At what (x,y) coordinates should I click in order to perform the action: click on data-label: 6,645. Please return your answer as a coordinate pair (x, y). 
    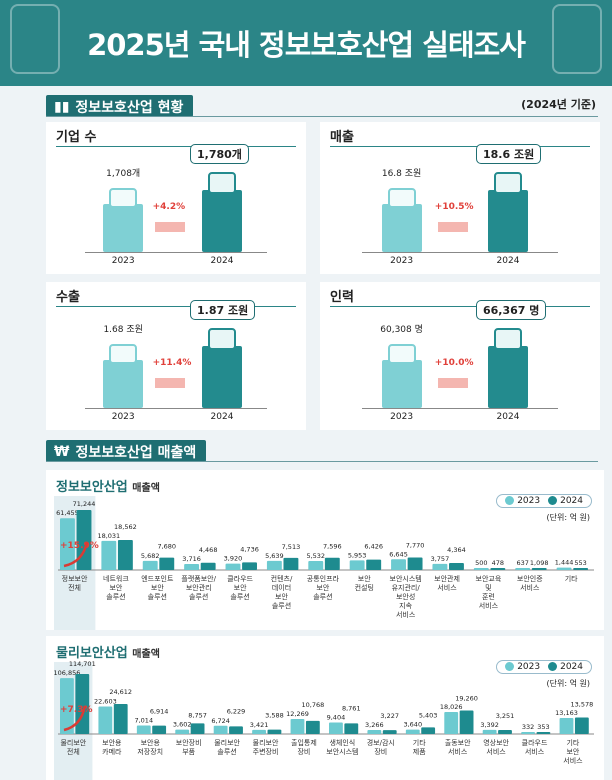
    Looking at the image, I should click on (398, 554).